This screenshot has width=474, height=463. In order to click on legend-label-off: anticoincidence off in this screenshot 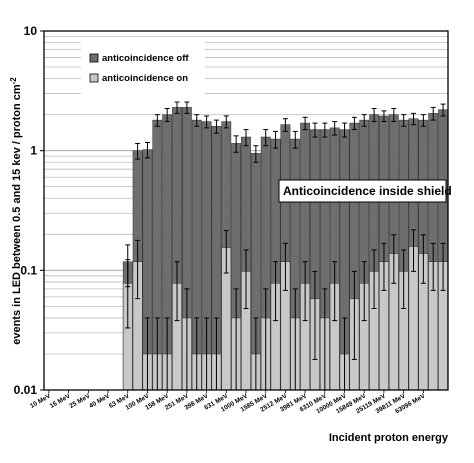, I will do `click(145, 58)`.